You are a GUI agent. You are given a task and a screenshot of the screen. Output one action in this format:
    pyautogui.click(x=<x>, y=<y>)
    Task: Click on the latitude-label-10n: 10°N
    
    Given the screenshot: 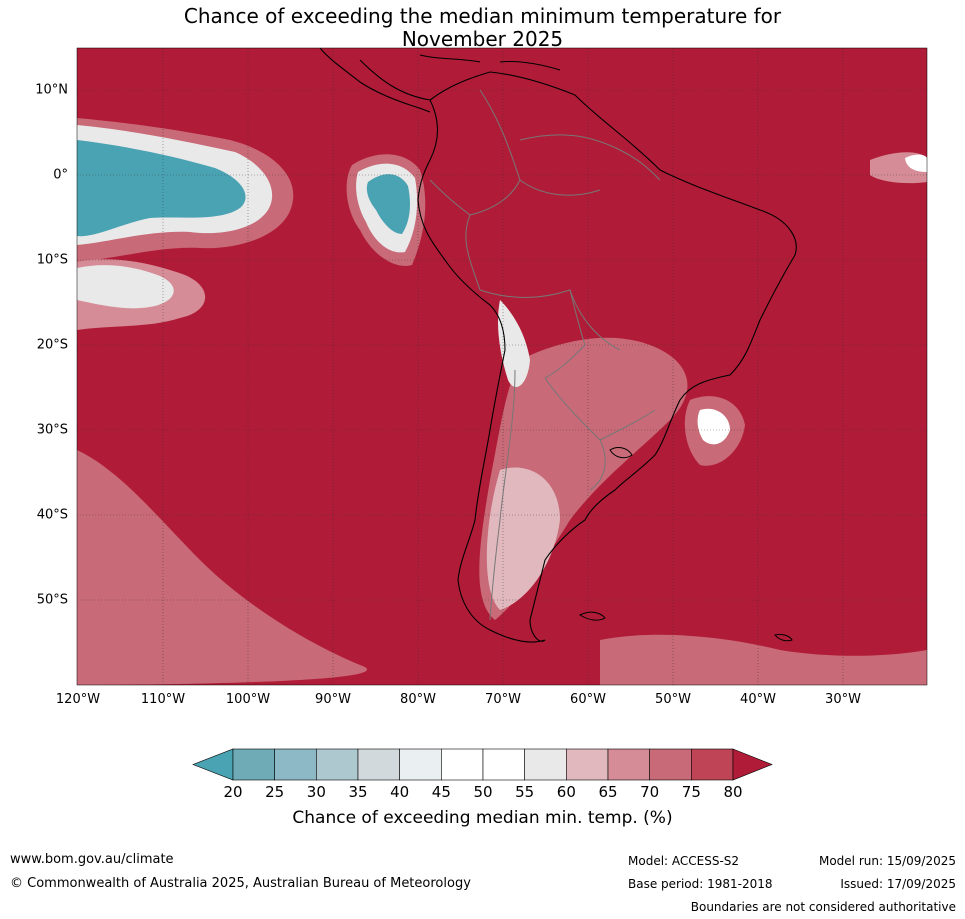 What is the action you would take?
    pyautogui.click(x=51, y=90)
    